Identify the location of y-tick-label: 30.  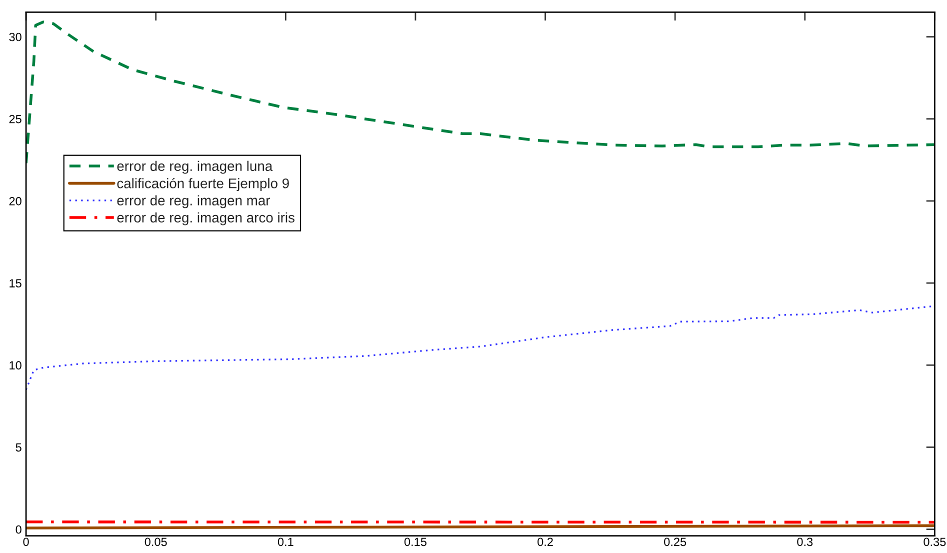
(15, 37).